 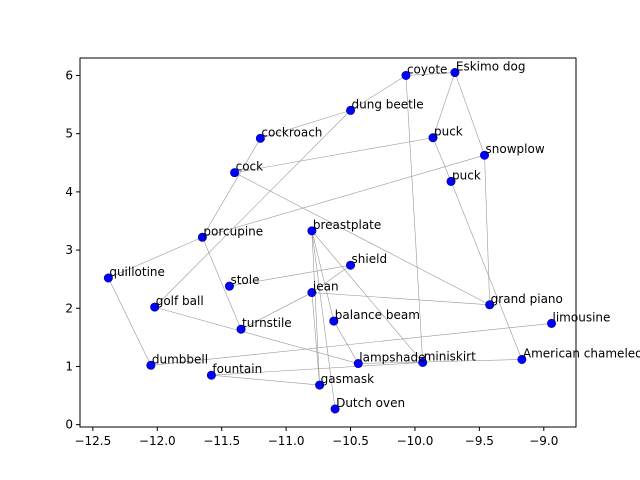 I want to click on point-label: balance beam, so click(x=377, y=315).